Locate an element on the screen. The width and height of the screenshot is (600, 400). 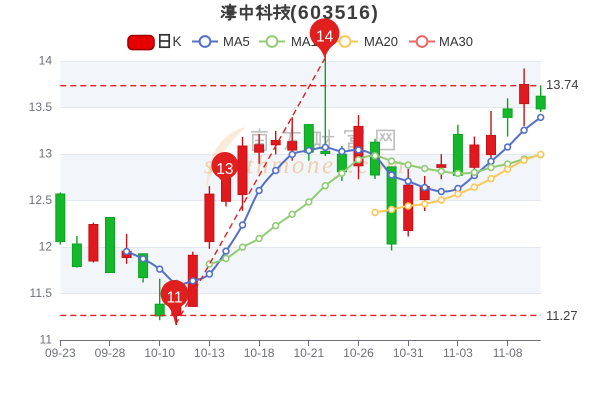
svg-text: MA20 is located at coordinates (381, 41).